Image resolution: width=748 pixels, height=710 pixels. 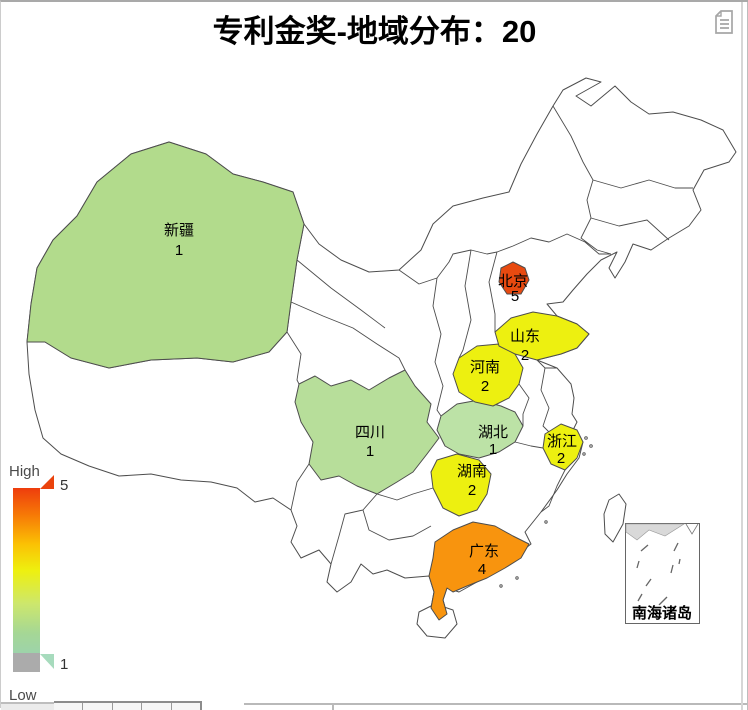 I want to click on bottom-cutoff-divider, so click(x=333, y=706).